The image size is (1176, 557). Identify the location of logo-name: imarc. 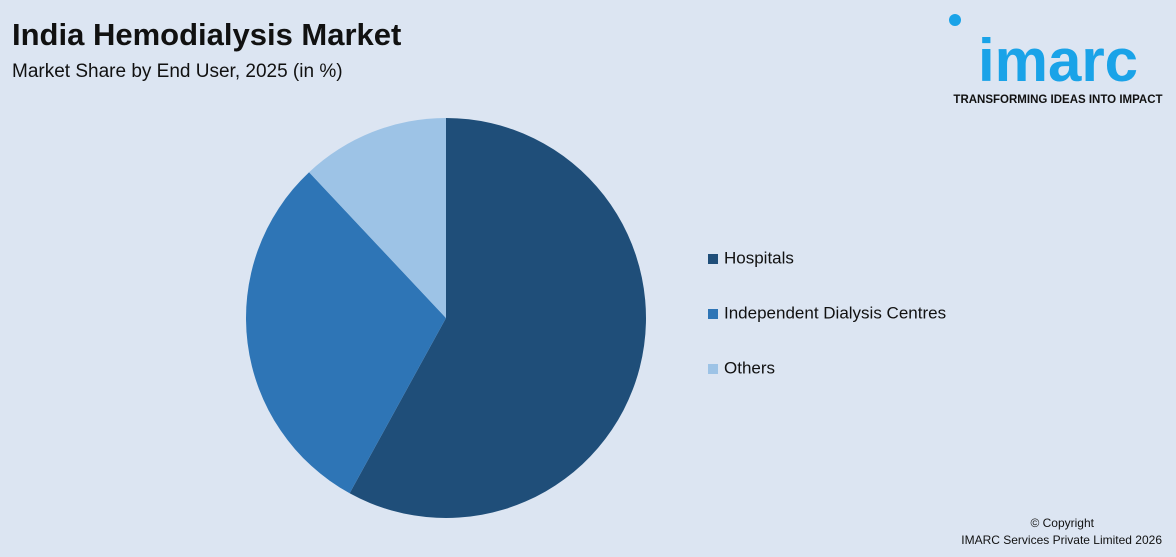
(1058, 60).